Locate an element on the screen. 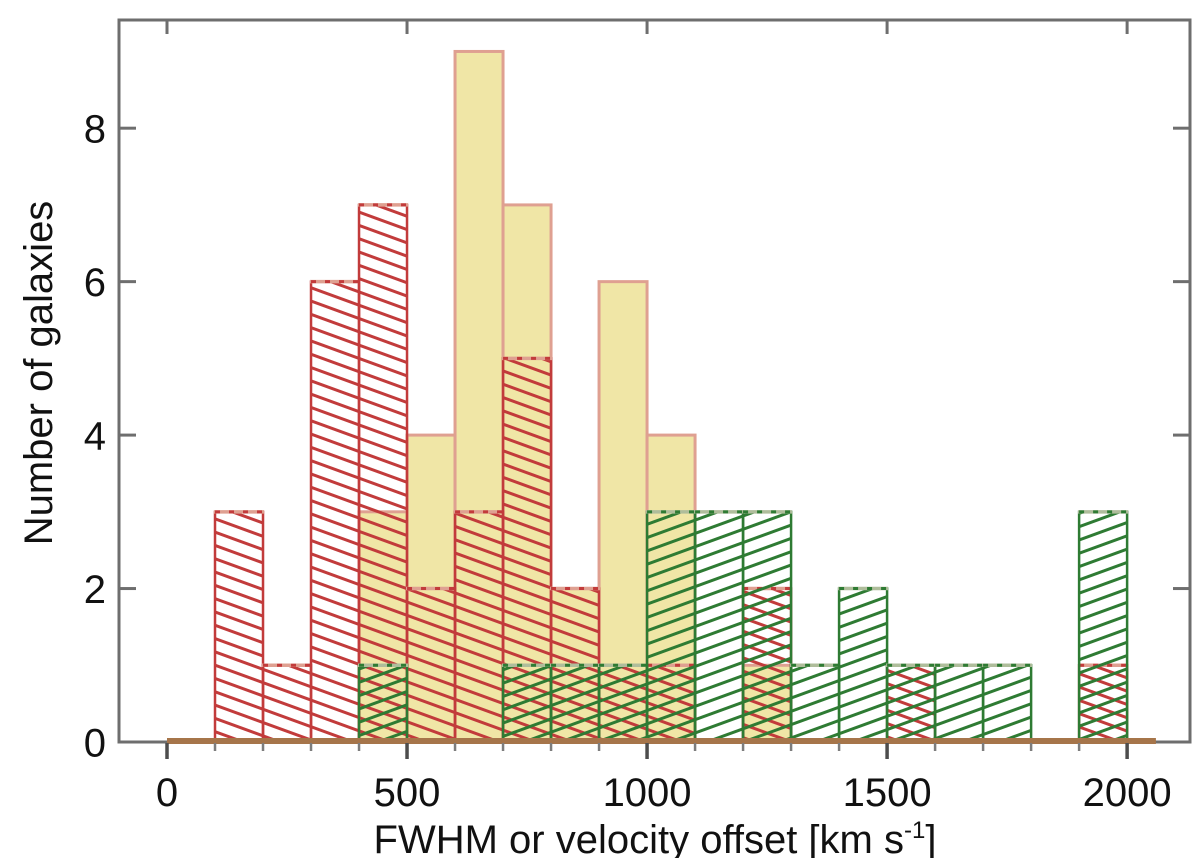  y-tick-label: 2 is located at coordinates (95, 590).